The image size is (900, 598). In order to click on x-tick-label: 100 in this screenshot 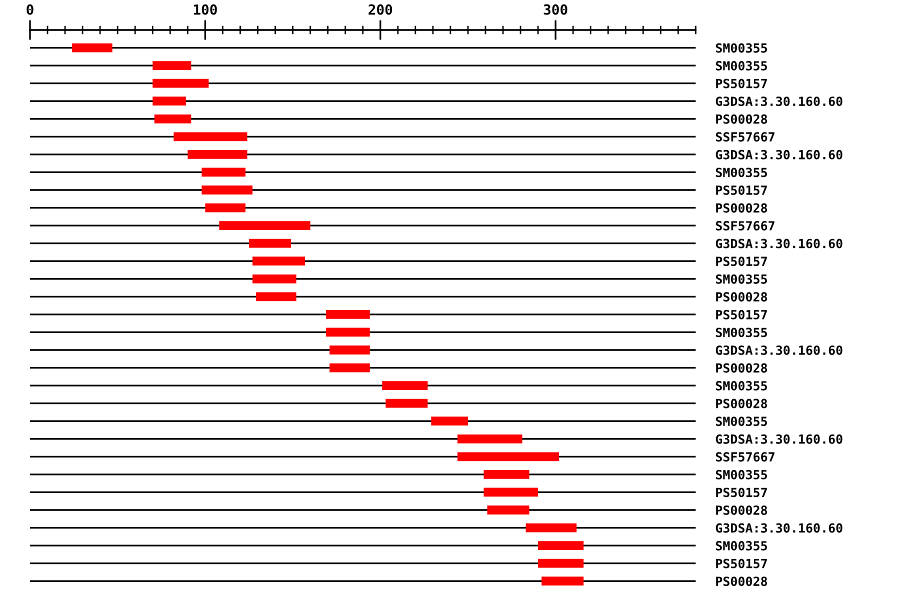, I will do `click(205, 9)`.